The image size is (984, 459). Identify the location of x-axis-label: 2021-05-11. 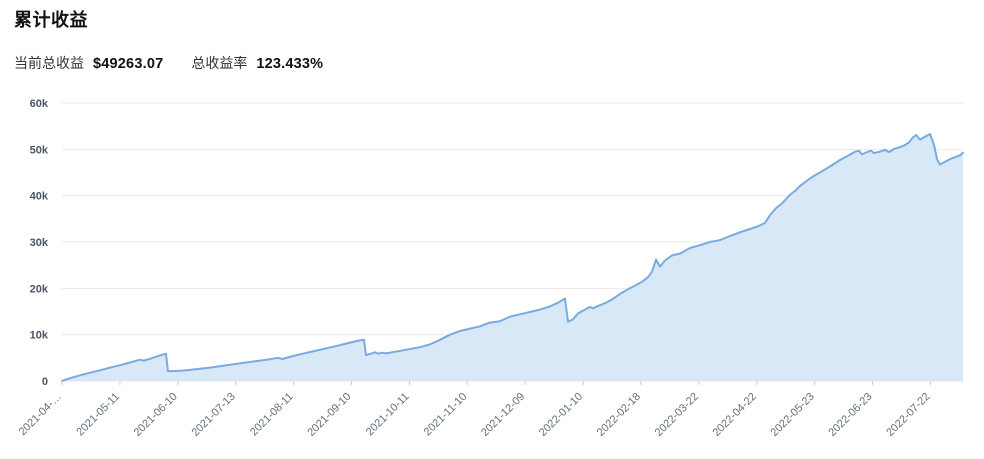
(98, 415).